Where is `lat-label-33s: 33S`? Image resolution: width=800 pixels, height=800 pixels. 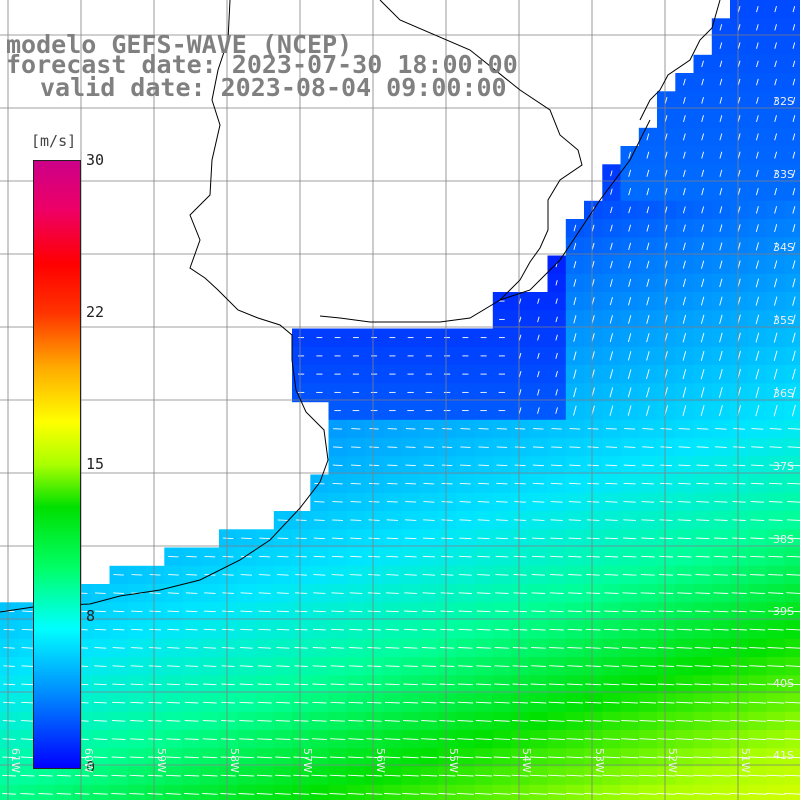 lat-label-33s: 33S is located at coordinates (783, 174).